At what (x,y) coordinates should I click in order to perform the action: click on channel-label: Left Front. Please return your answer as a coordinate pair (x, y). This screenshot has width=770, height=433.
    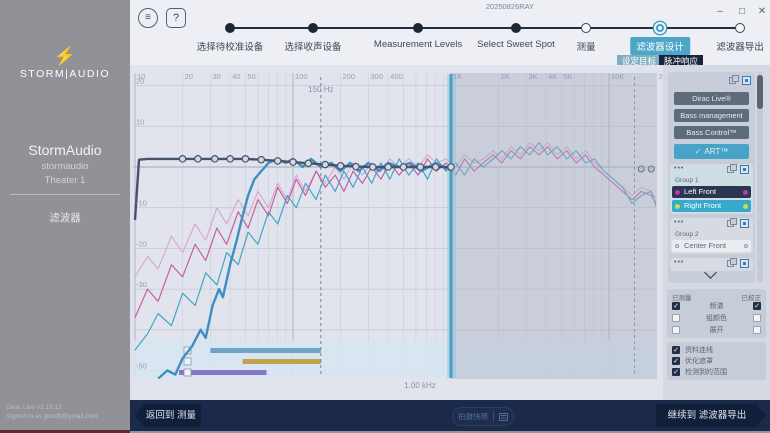
    Looking at the image, I should click on (700, 191).